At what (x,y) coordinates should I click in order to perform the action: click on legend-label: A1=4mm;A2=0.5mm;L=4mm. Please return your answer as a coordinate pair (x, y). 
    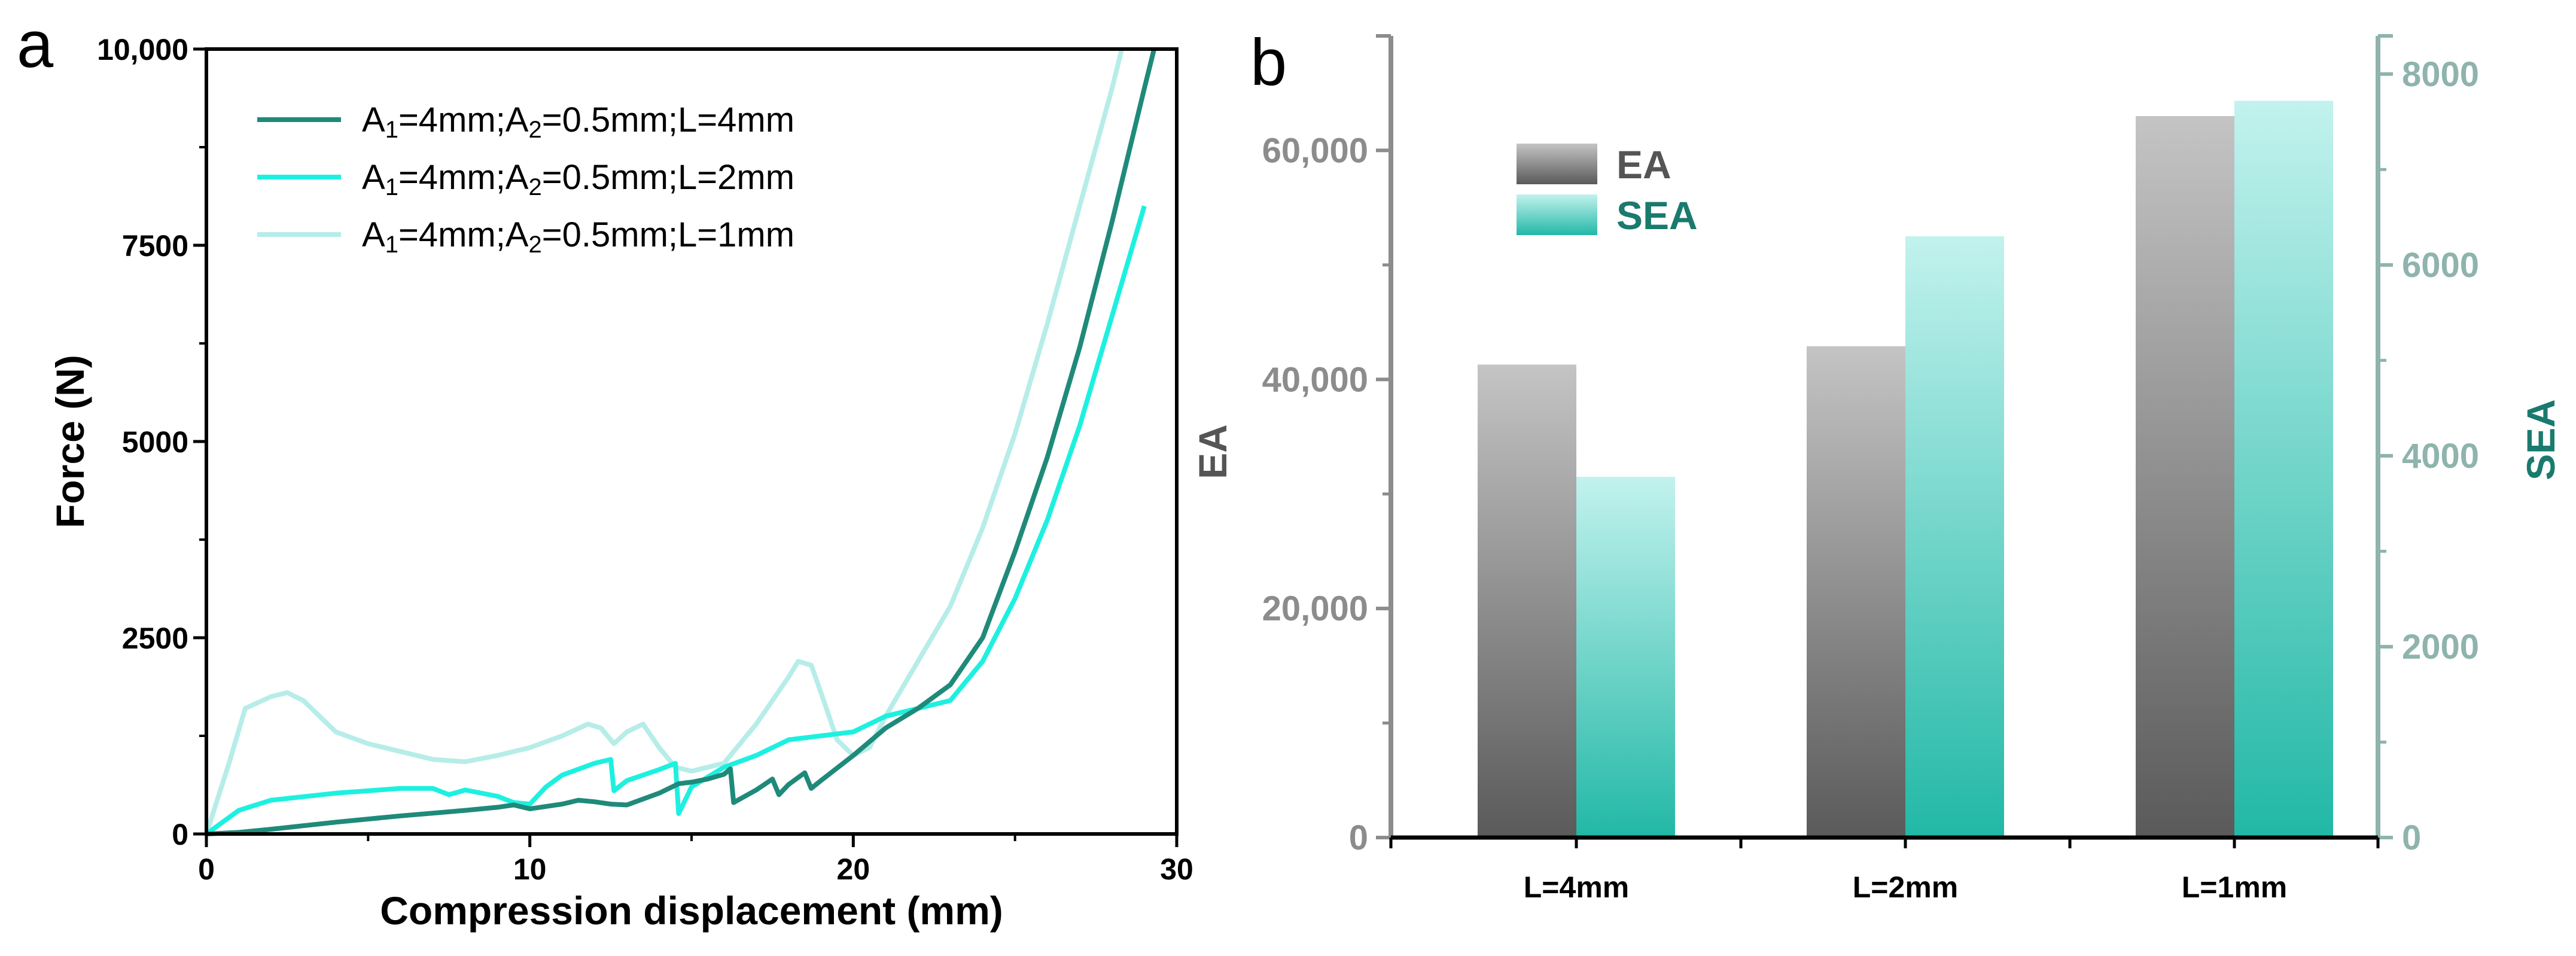
    Looking at the image, I should click on (578, 122).